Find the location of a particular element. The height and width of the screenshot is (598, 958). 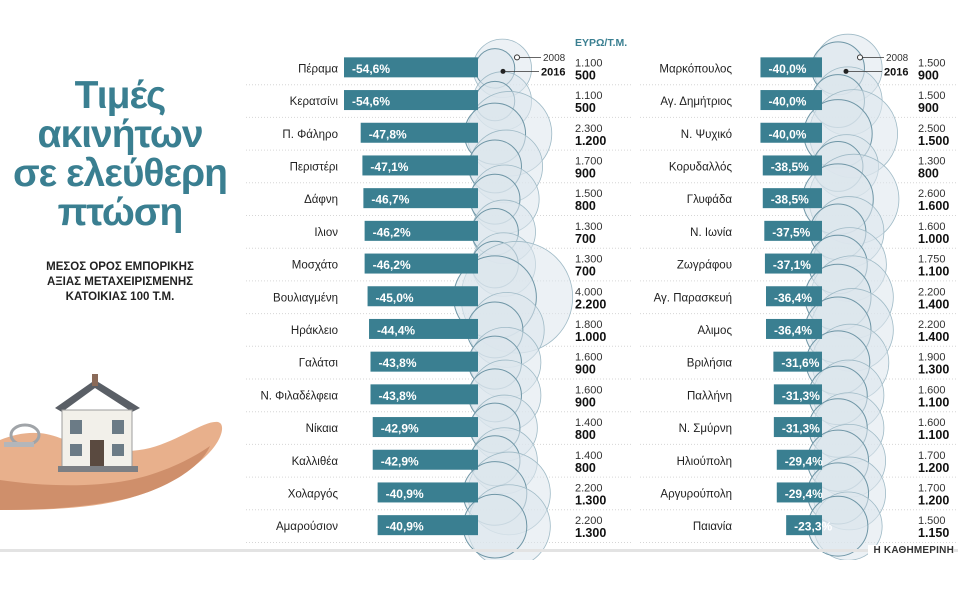

bar-value-label: -40,9% is located at coordinates (405, 527).